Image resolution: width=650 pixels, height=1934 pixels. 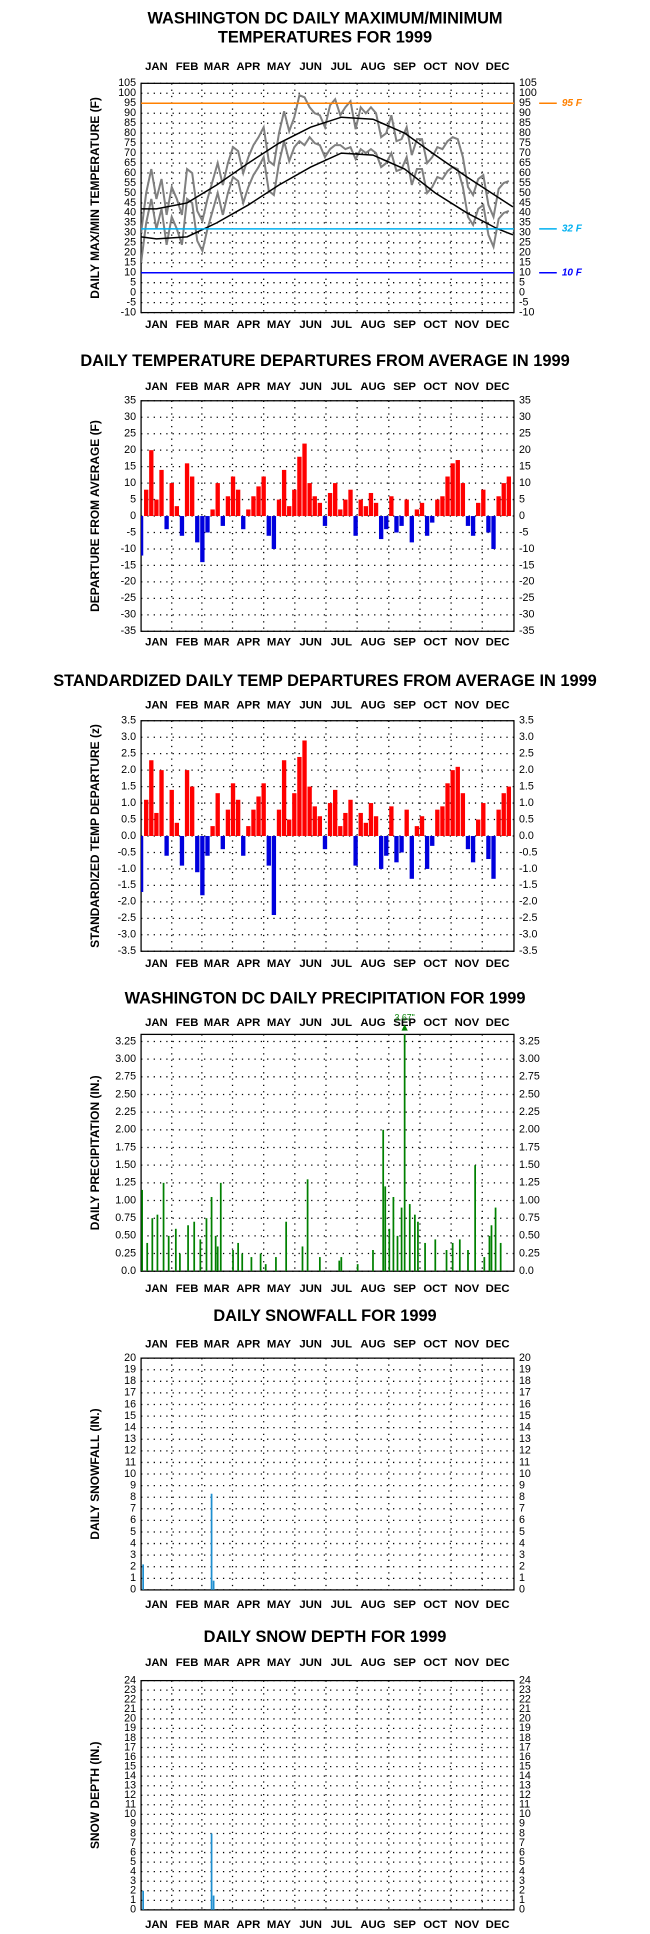 What do you see at coordinates (156, 964) in the screenshot?
I see `x-tick-label: JAN` at bounding box center [156, 964].